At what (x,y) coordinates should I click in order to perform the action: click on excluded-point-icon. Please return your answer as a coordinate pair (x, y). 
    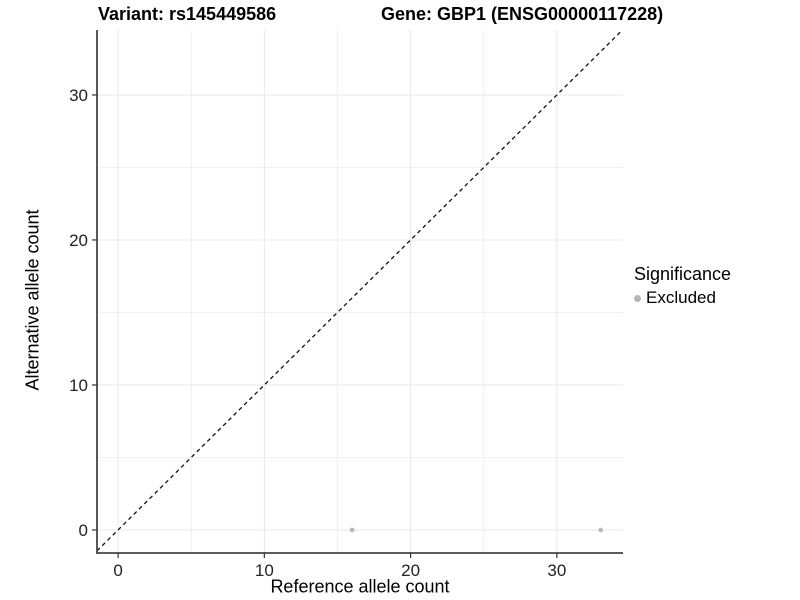
    Looking at the image, I should click on (637, 298).